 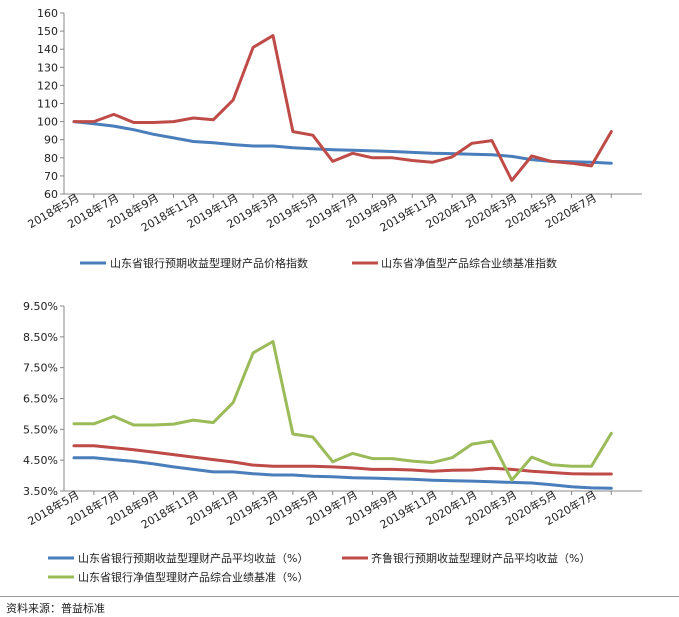 What do you see at coordinates (480, 558) in the screenshot?
I see `legend-label-2: 齐鲁银行预期收益型理财产品平均收益（%）` at bounding box center [480, 558].